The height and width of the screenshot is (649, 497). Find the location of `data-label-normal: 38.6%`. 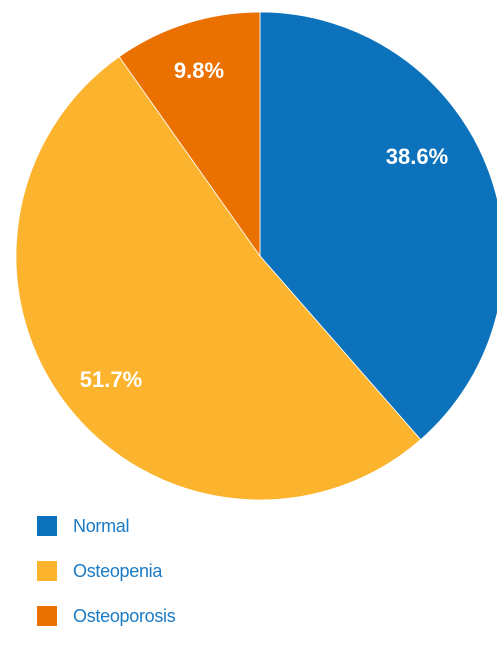

data-label-normal: 38.6% is located at coordinates (417, 156).